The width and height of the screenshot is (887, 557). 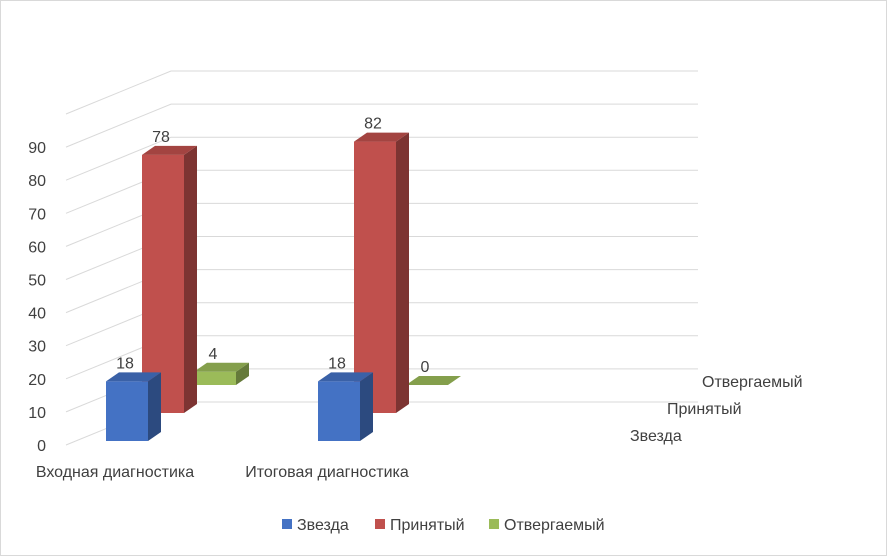 I want to click on bar-value-label: 0, so click(x=425, y=367).